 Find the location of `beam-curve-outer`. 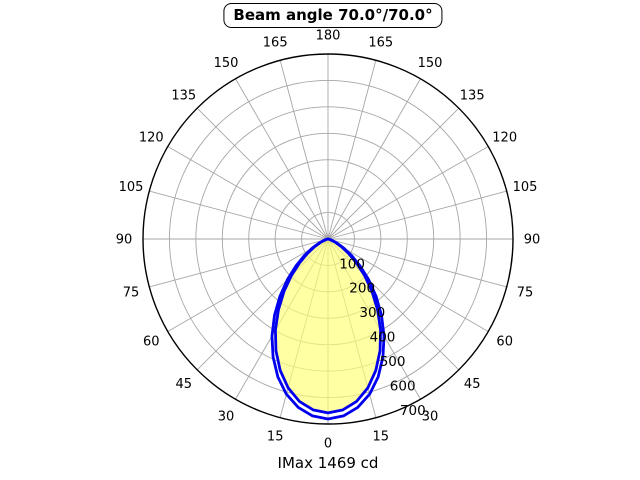

beam-curve-outer is located at coordinates (328, 329).